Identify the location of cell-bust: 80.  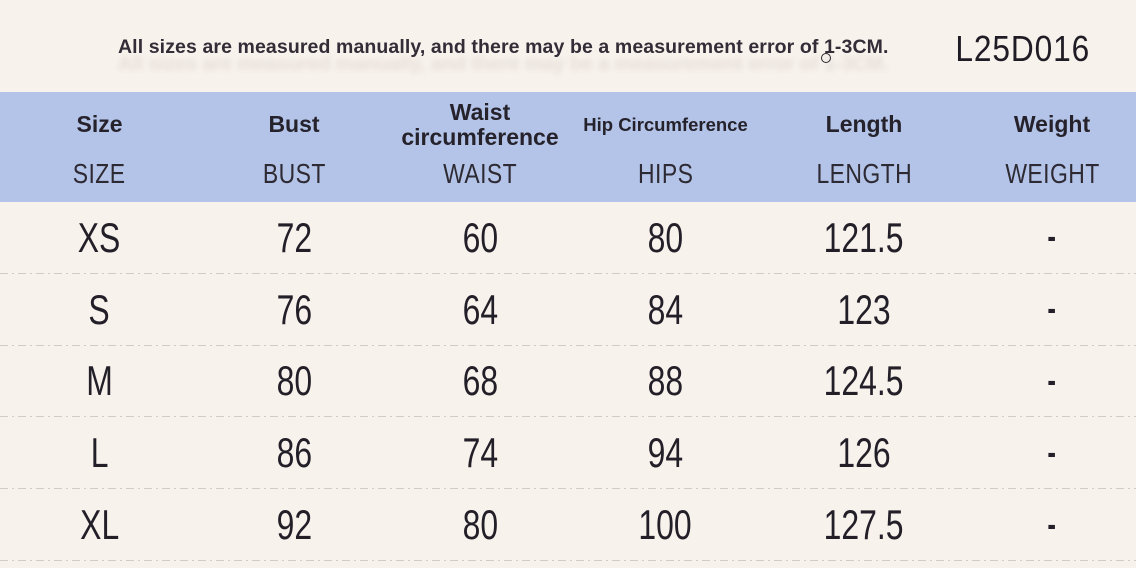
(294, 381).